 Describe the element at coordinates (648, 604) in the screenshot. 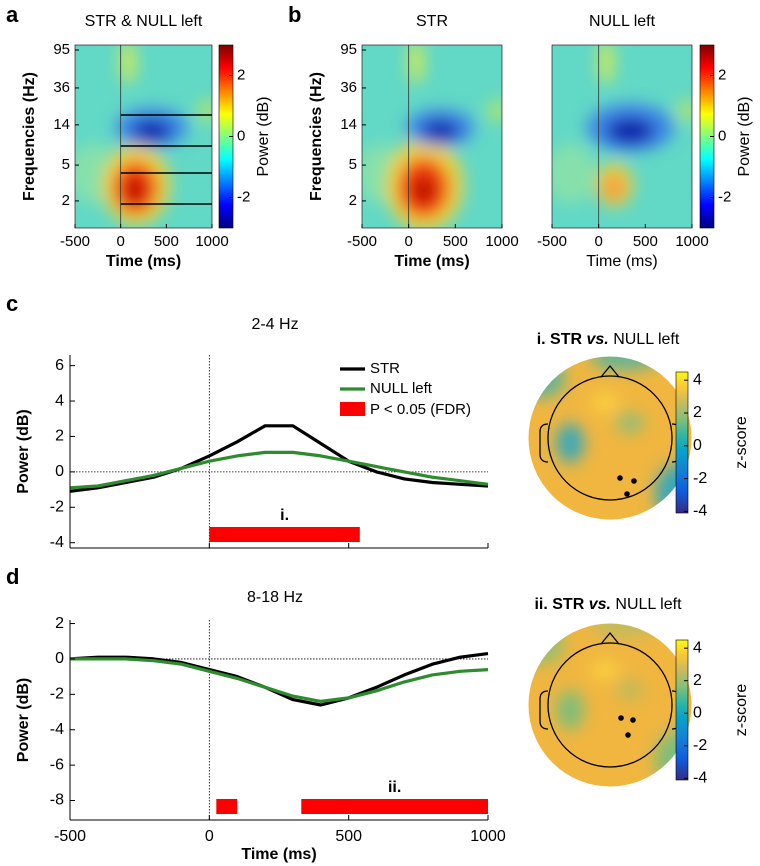

I see `title-part: NULL left` at that location.